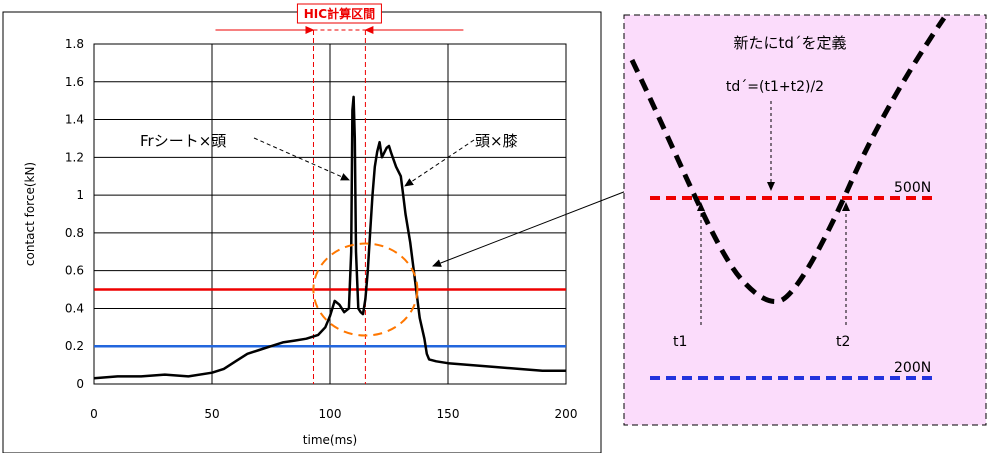  What do you see at coordinates (330, 440) in the screenshot?
I see `x-axis-label: time(ms)` at bounding box center [330, 440].